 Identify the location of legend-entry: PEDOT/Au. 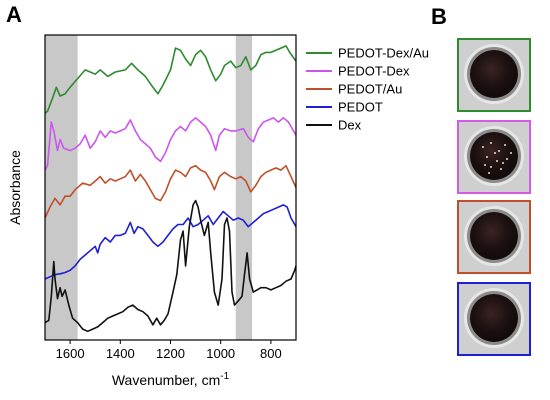
(370, 89).